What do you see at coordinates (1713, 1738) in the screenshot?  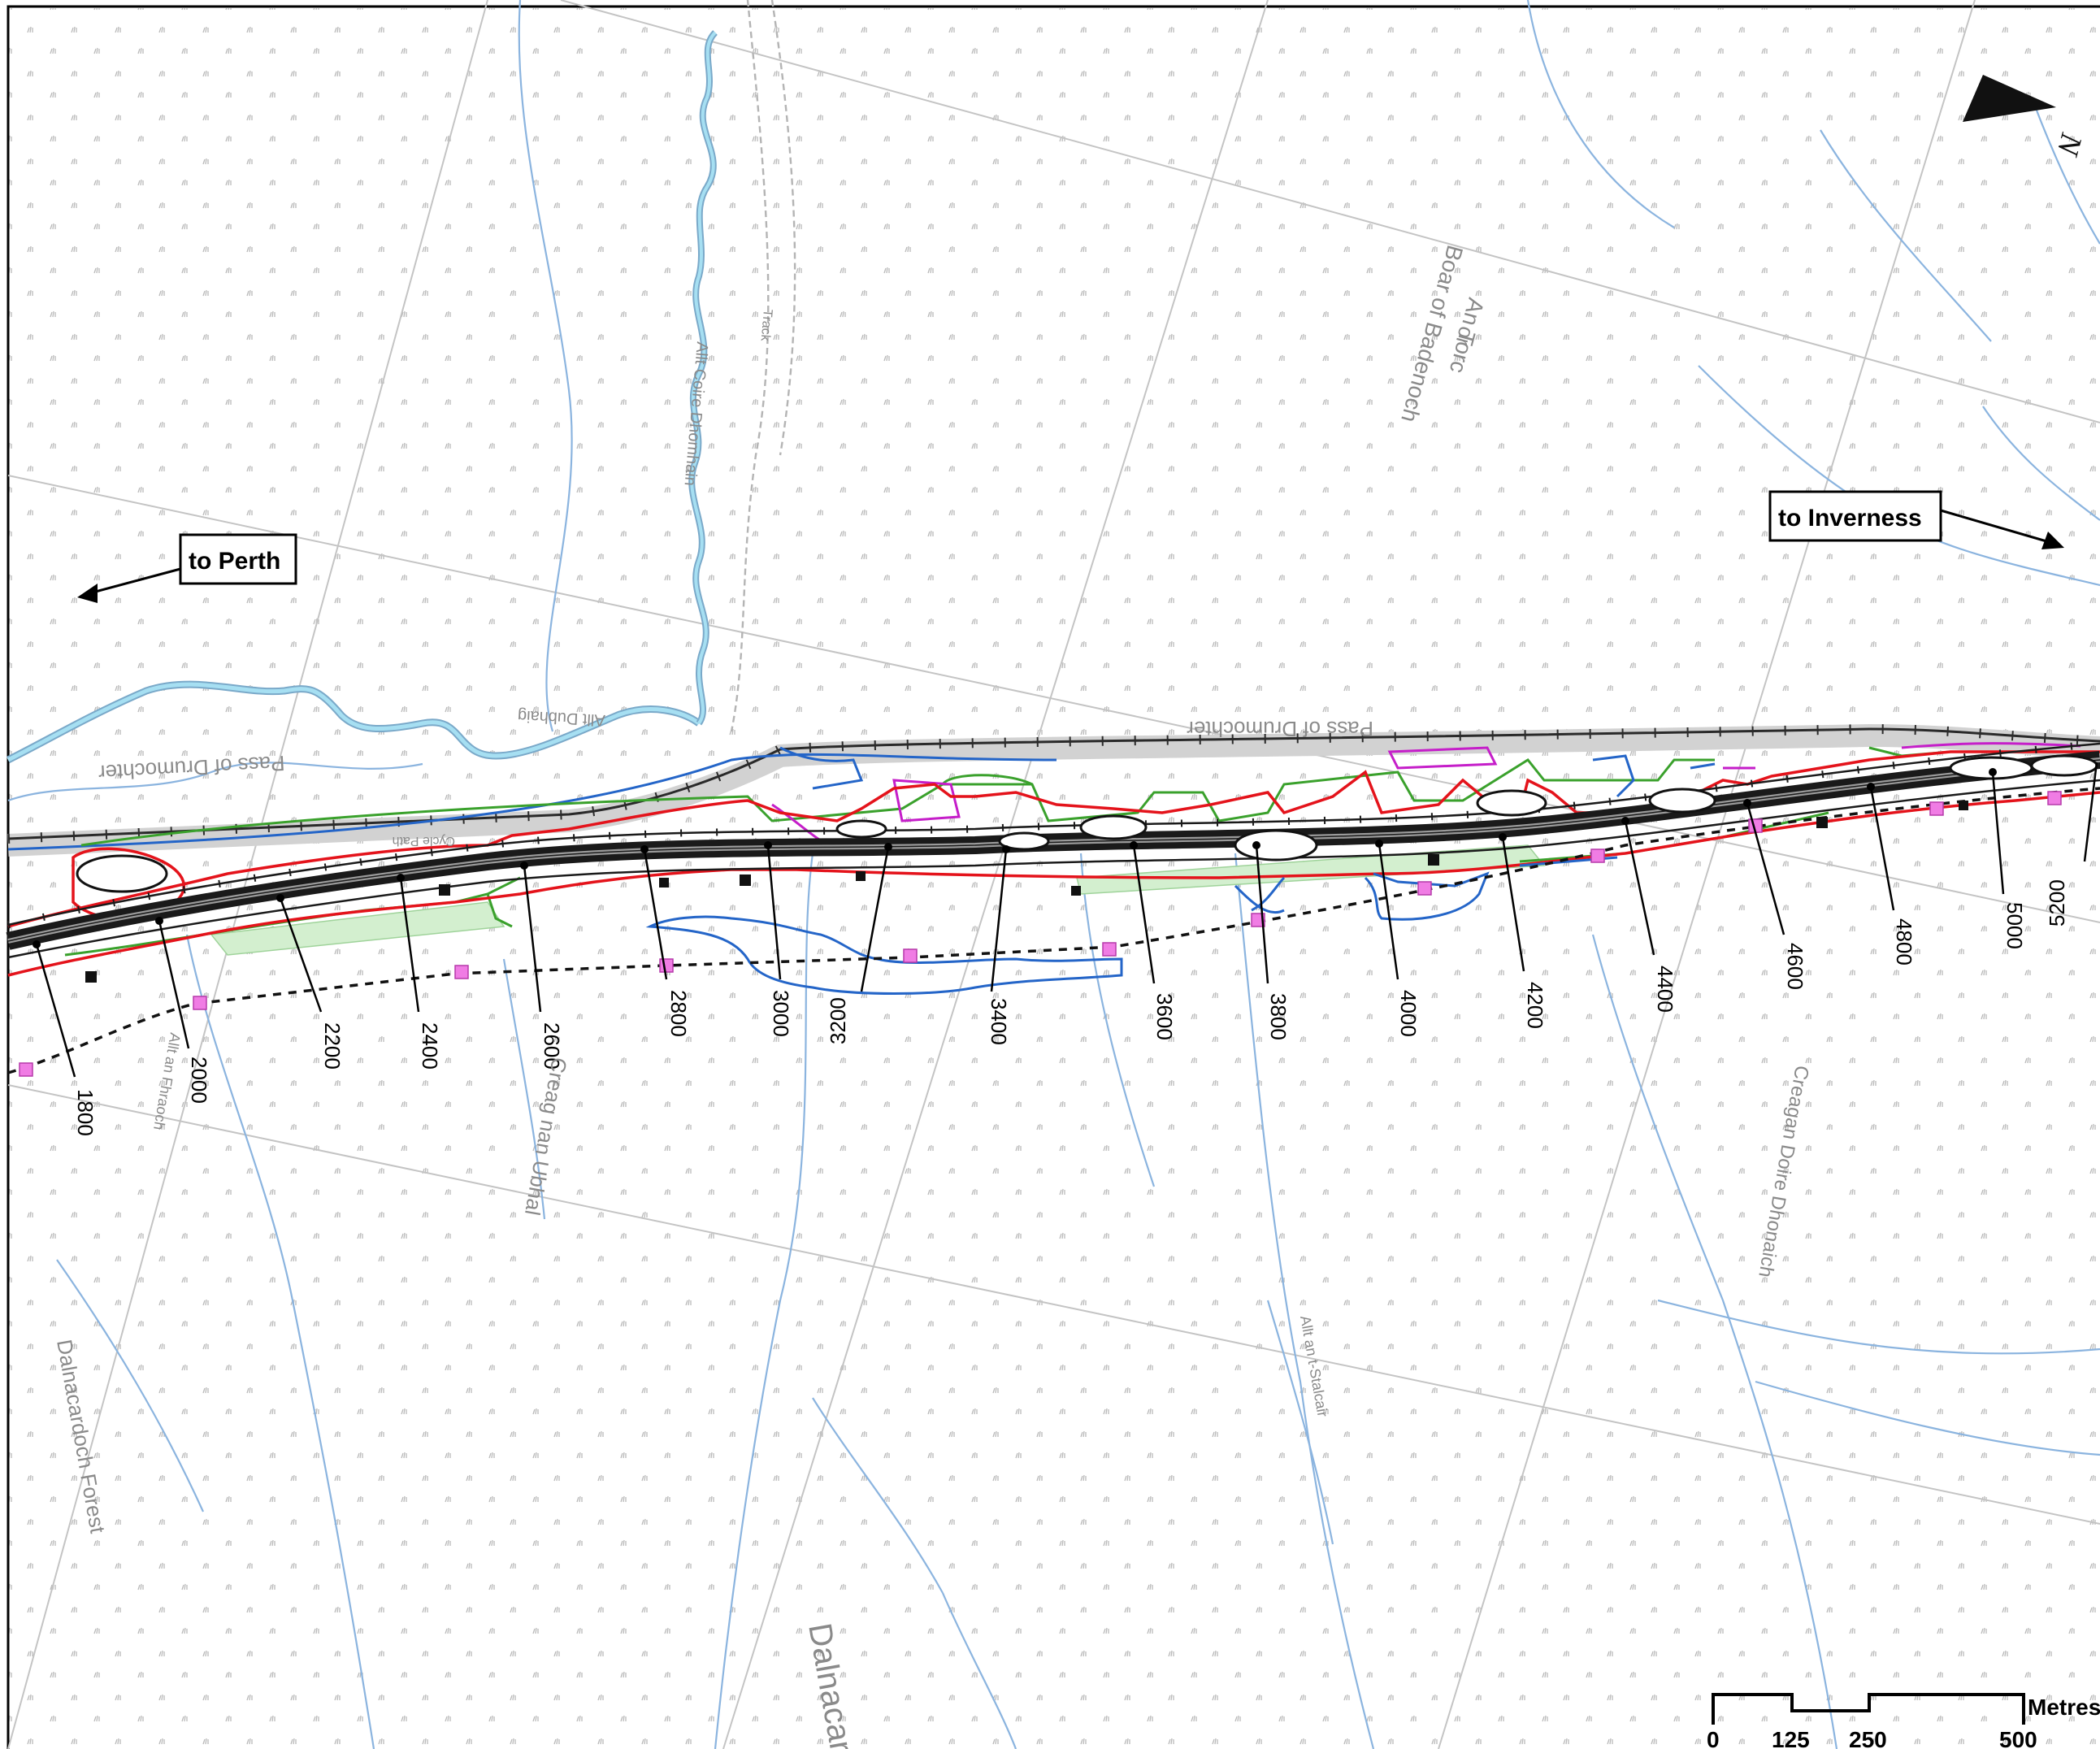 I see `scale-tick: 0` at bounding box center [1713, 1738].